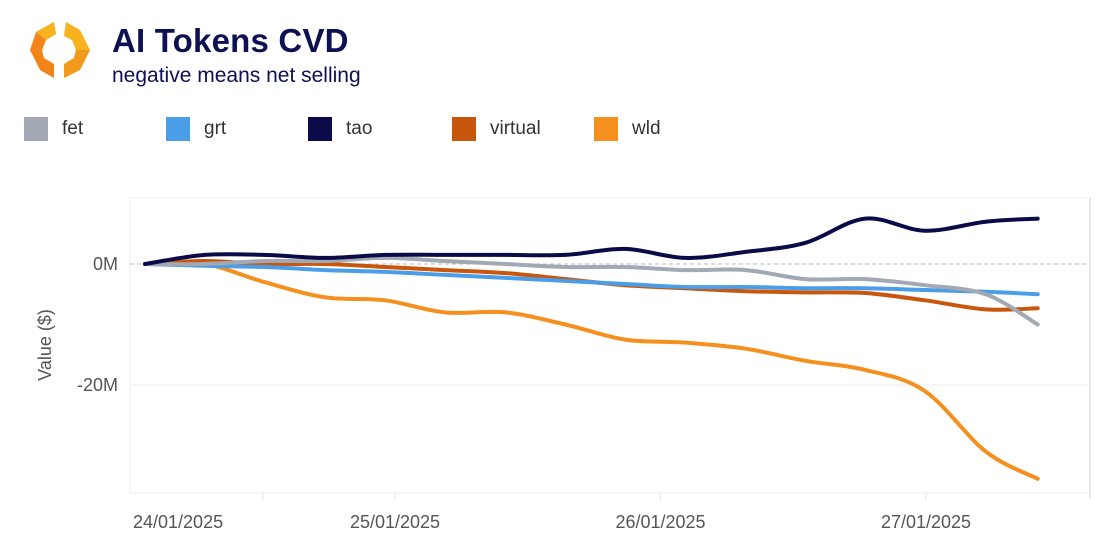 The height and width of the screenshot is (549, 1120). What do you see at coordinates (236, 75) in the screenshot?
I see `chart-subtitle: negative means net selling` at bounding box center [236, 75].